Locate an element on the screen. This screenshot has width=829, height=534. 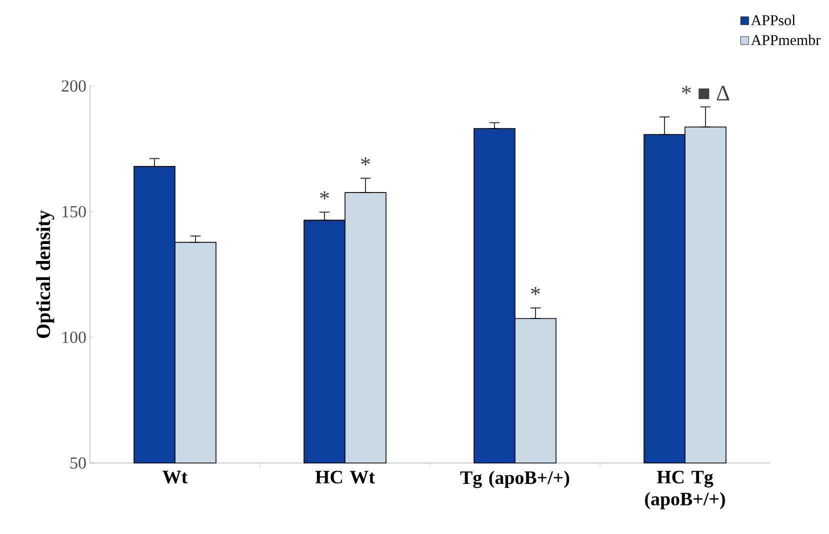
x-tick-label: HC Tg (apoB+/+) is located at coordinates (685, 490).